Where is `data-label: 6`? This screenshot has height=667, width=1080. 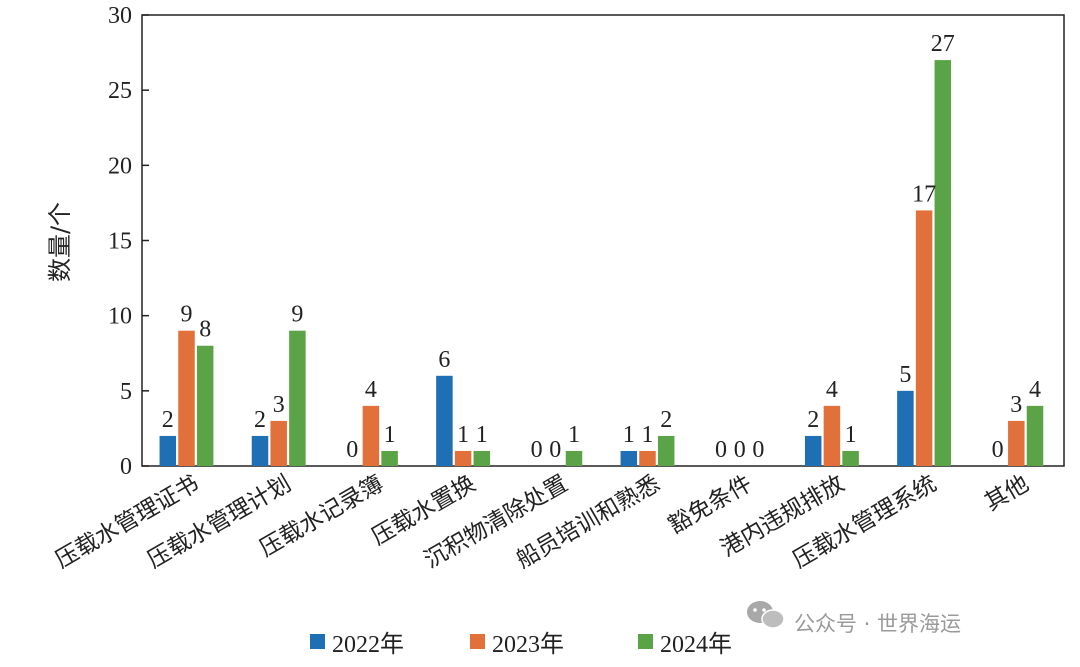
data-label: 6 is located at coordinates (444, 360).